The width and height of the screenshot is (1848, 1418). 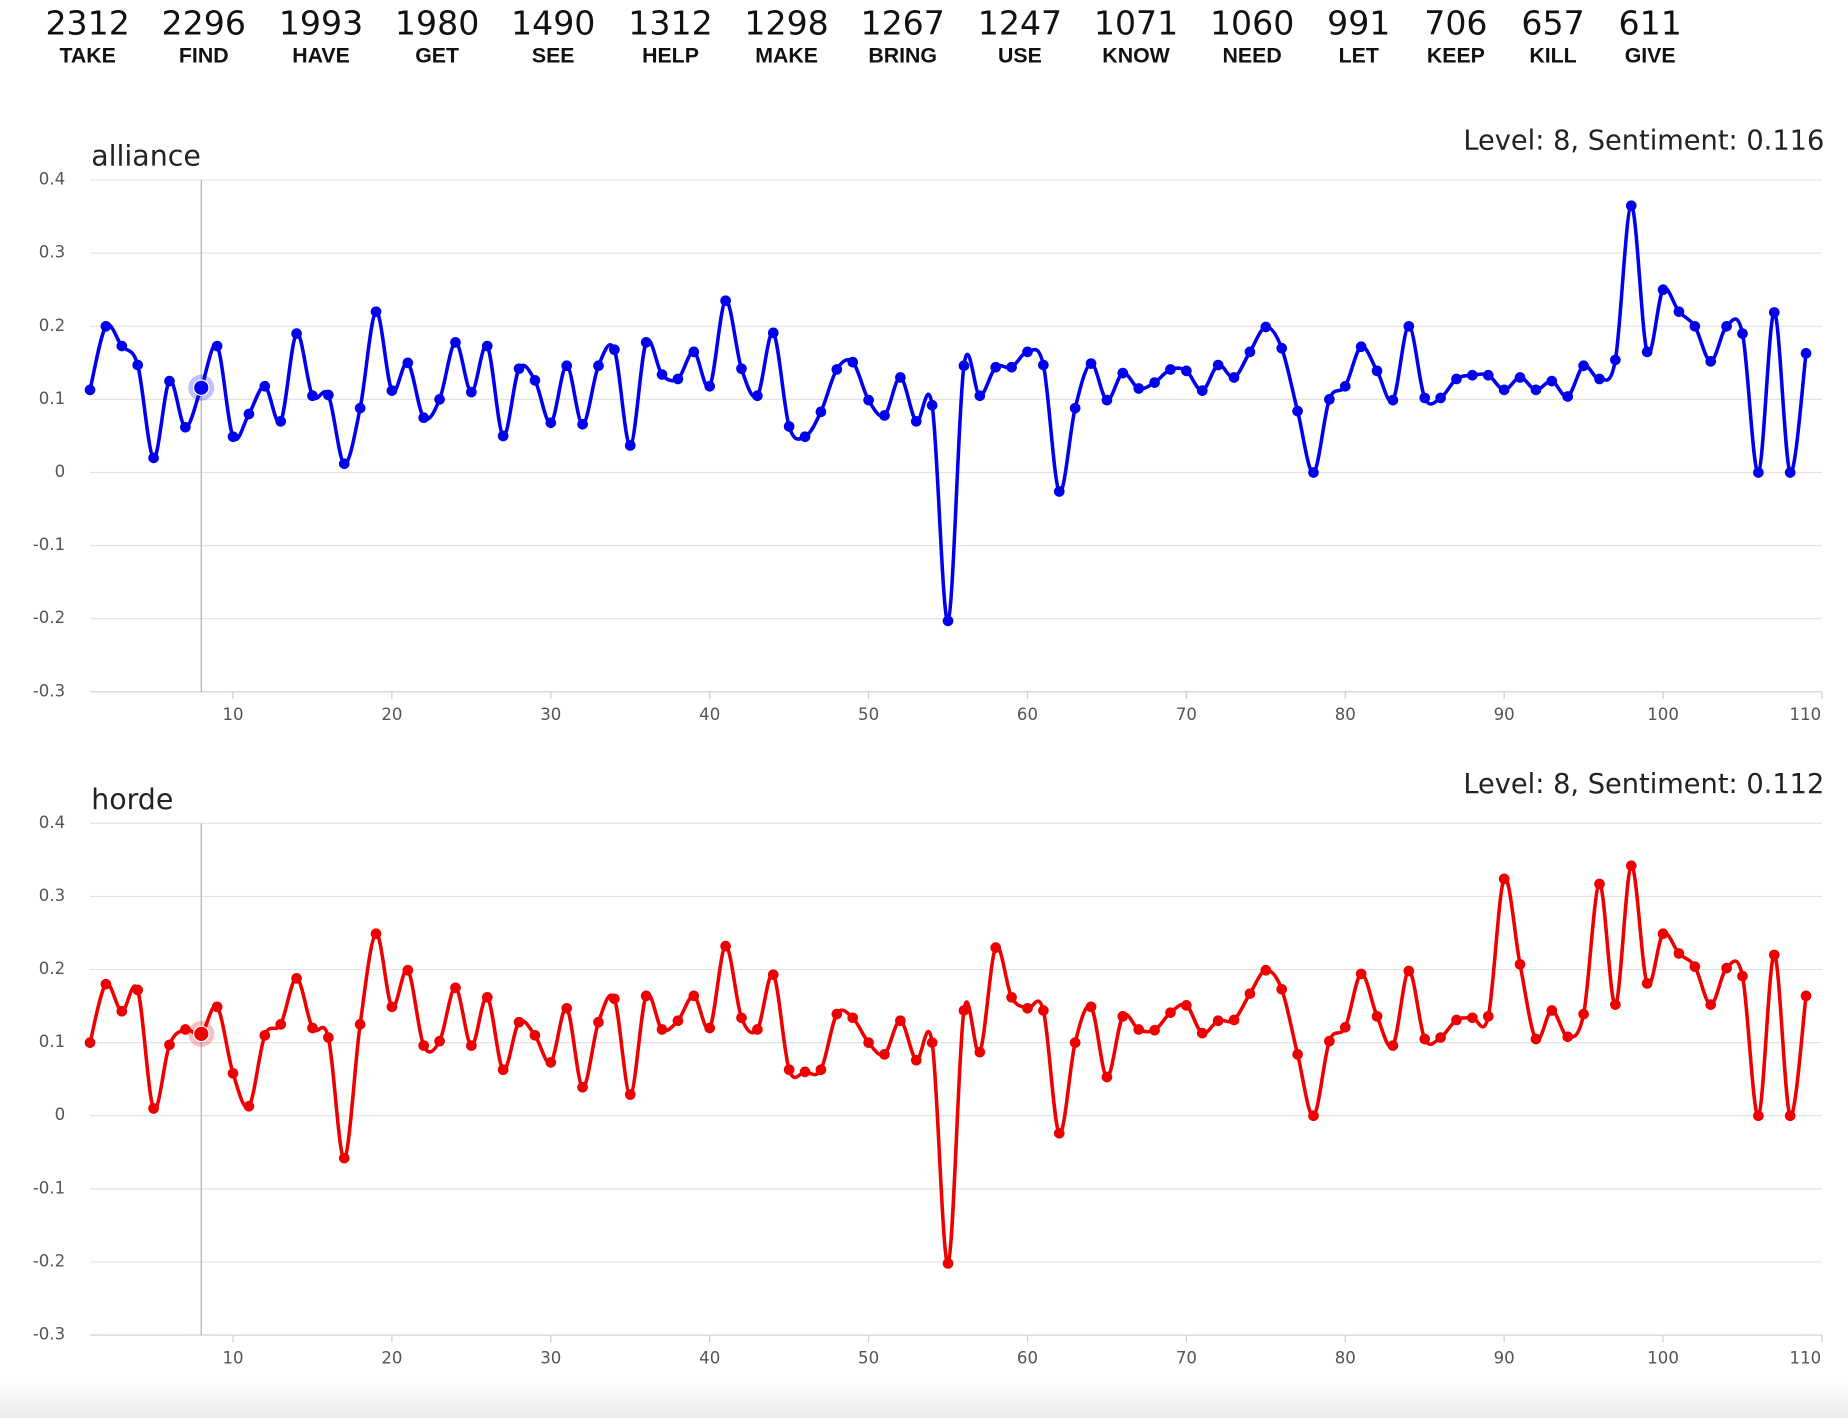 What do you see at coordinates (1252, 55) in the screenshot?
I see `verb-word: NEED` at bounding box center [1252, 55].